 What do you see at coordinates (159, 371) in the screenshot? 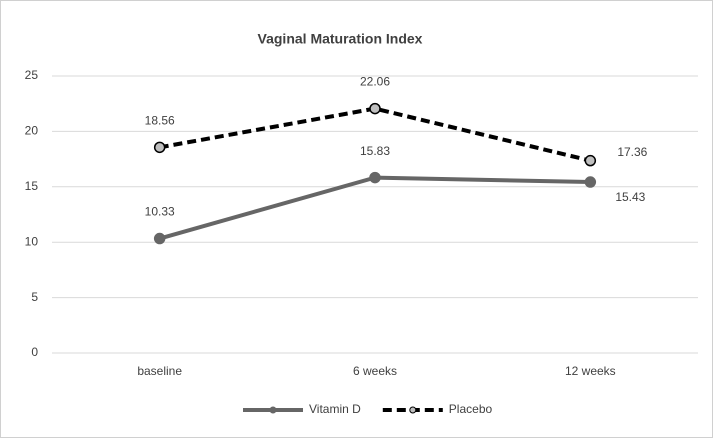
I see `x-tick-label: baseline` at bounding box center [159, 371].